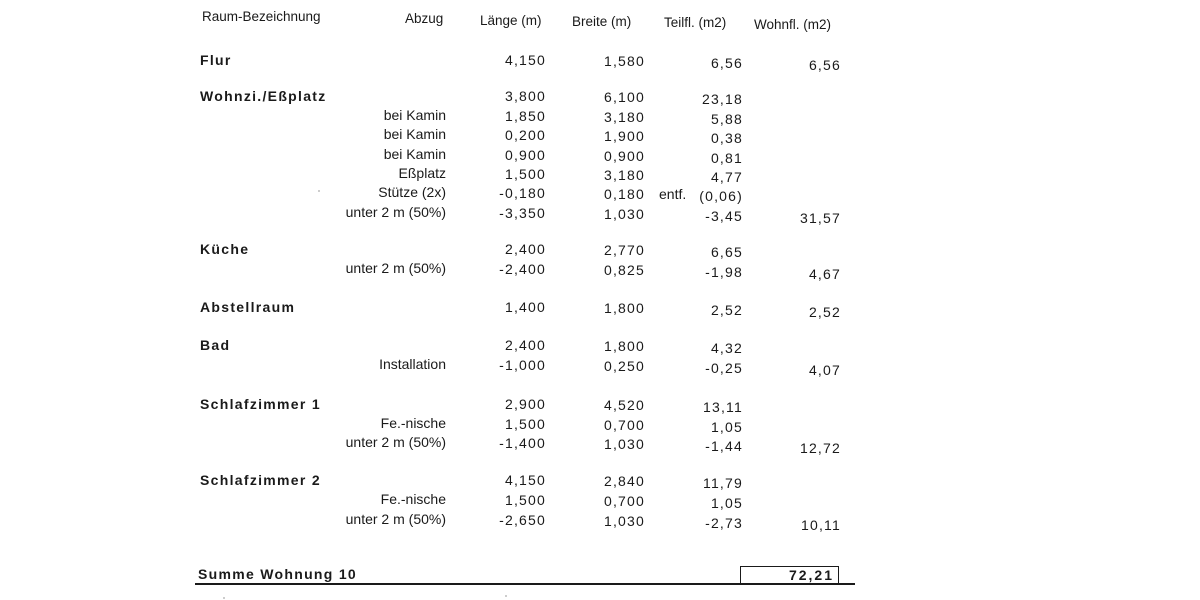 Image resolution: width=1200 pixels, height=600 pixels. I want to click on partial-area-value: 4,32, so click(726, 348).